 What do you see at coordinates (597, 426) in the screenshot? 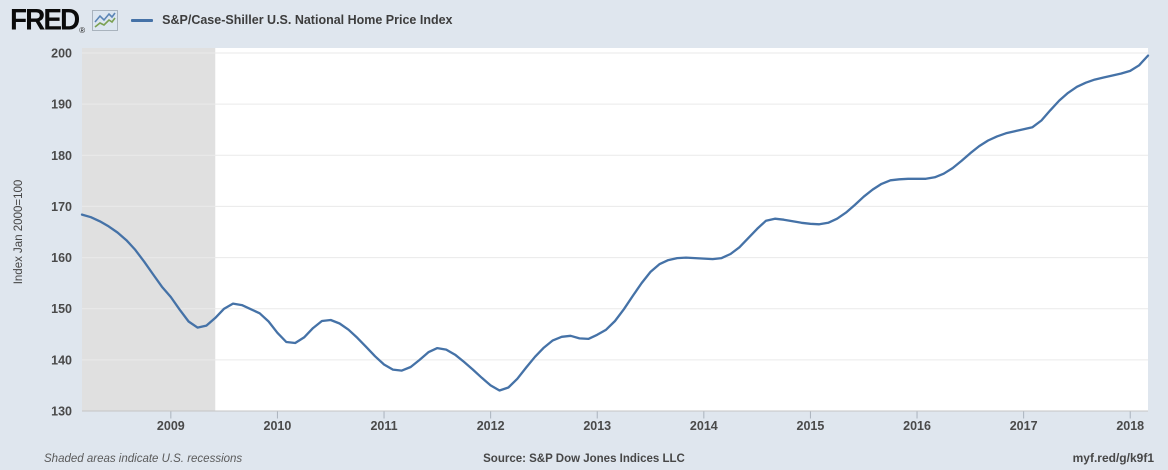
I see `x-tick-label: 2013` at bounding box center [597, 426].